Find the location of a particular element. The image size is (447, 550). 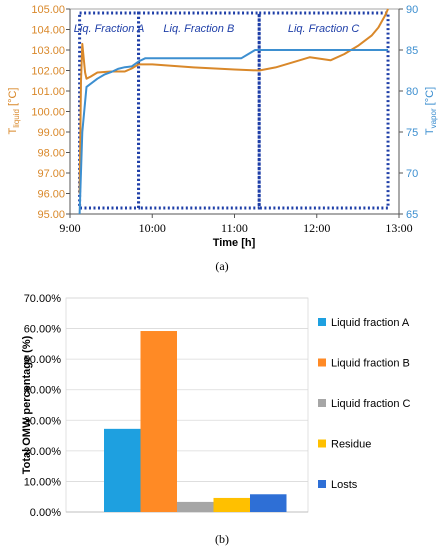

y-right-tick-label: 75 is located at coordinates (412, 133).